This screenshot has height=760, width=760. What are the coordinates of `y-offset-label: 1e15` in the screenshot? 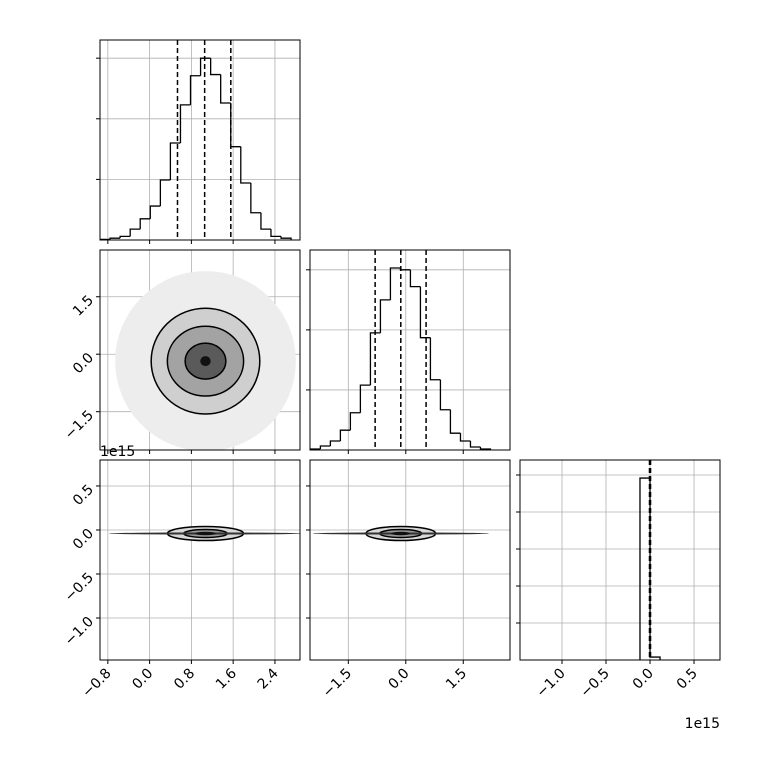 It's located at (117, 452).